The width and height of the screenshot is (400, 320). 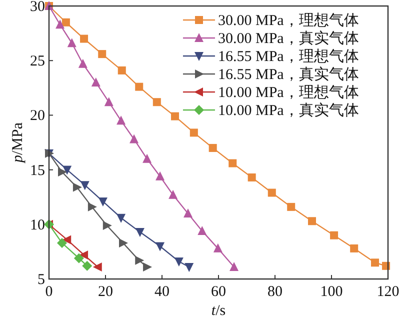 What do you see at coordinates (18, 143) in the screenshot?
I see `y-axis-title: p/MPa` at bounding box center [18, 143].